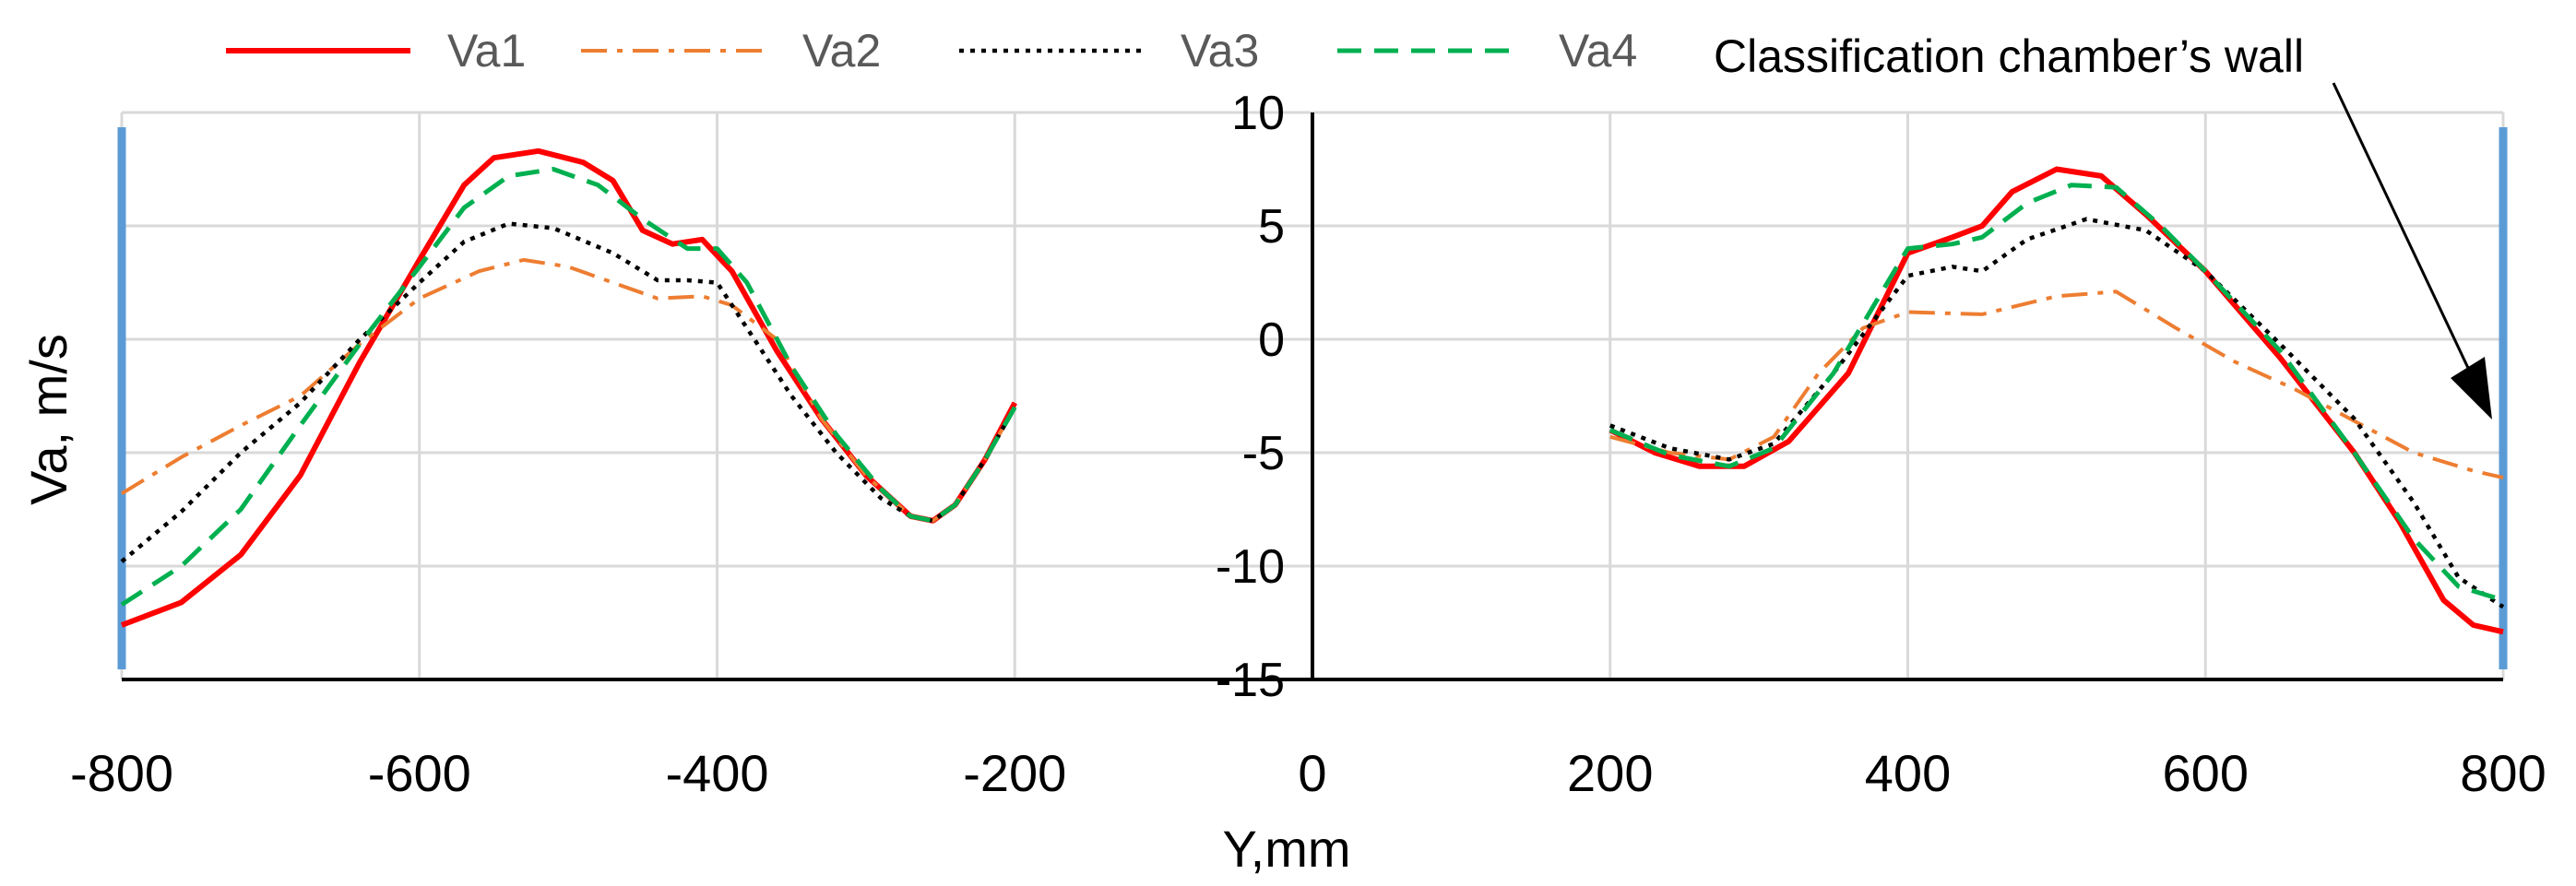 This screenshot has height=886, width=2576. Describe the element at coordinates (121, 773) in the screenshot. I see `x-tick-label: -800` at that location.